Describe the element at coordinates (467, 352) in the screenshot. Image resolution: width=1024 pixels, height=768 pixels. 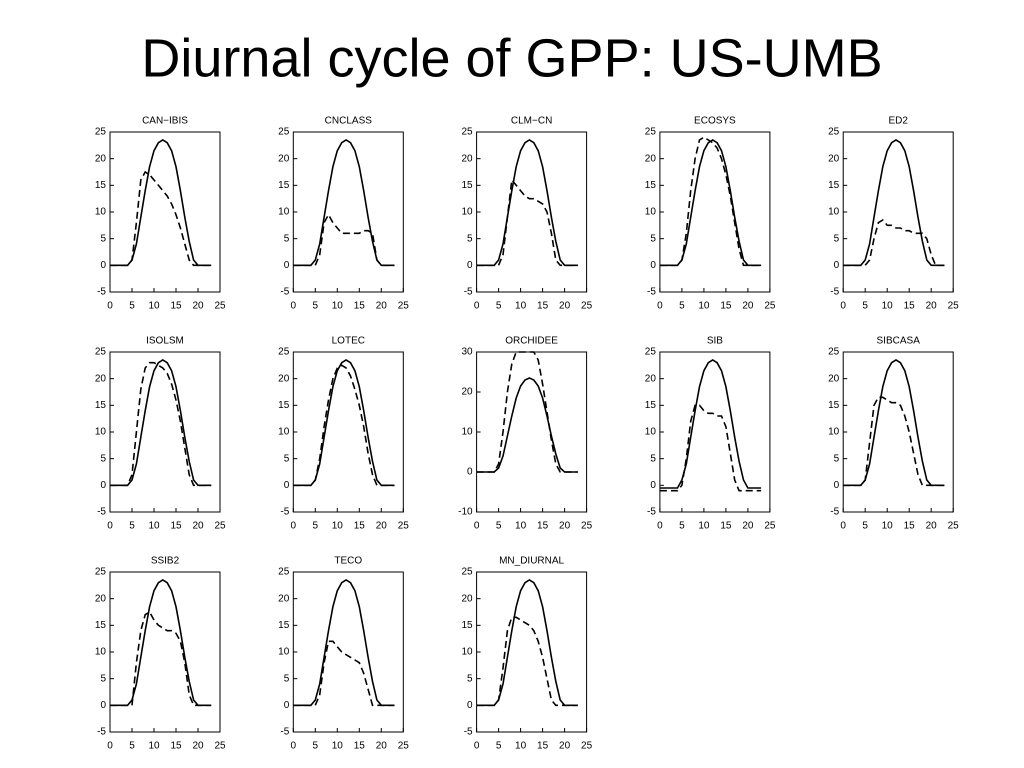
I see `y-tick-label: 30` at that location.